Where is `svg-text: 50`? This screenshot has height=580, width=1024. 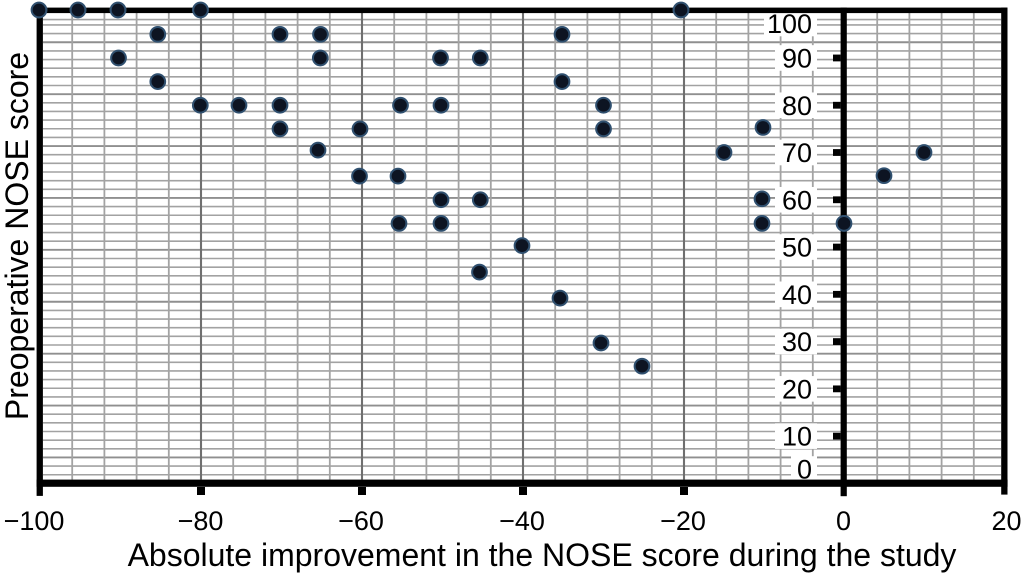 svg-text: 50 is located at coordinates (797, 248).